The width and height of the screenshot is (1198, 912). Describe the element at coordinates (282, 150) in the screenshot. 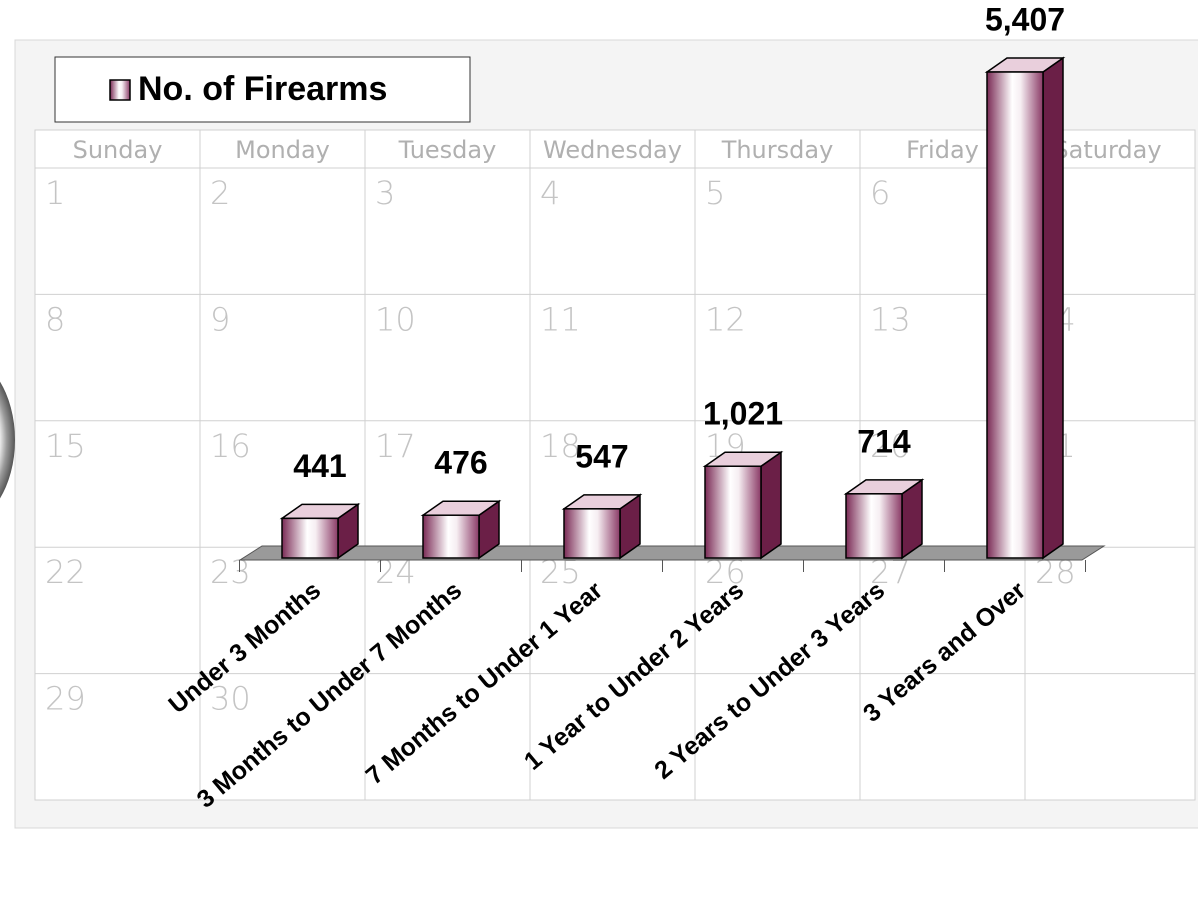

I see `weekday-label: Monday` at that location.